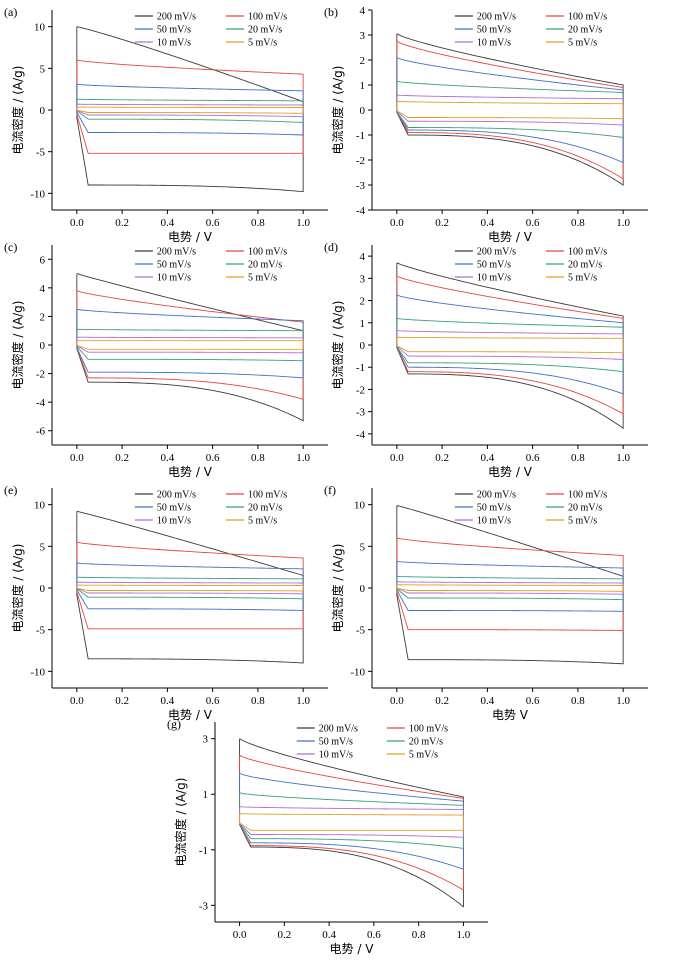 The width and height of the screenshot is (675, 961). I want to click on panel-label: (a), so click(10, 12).